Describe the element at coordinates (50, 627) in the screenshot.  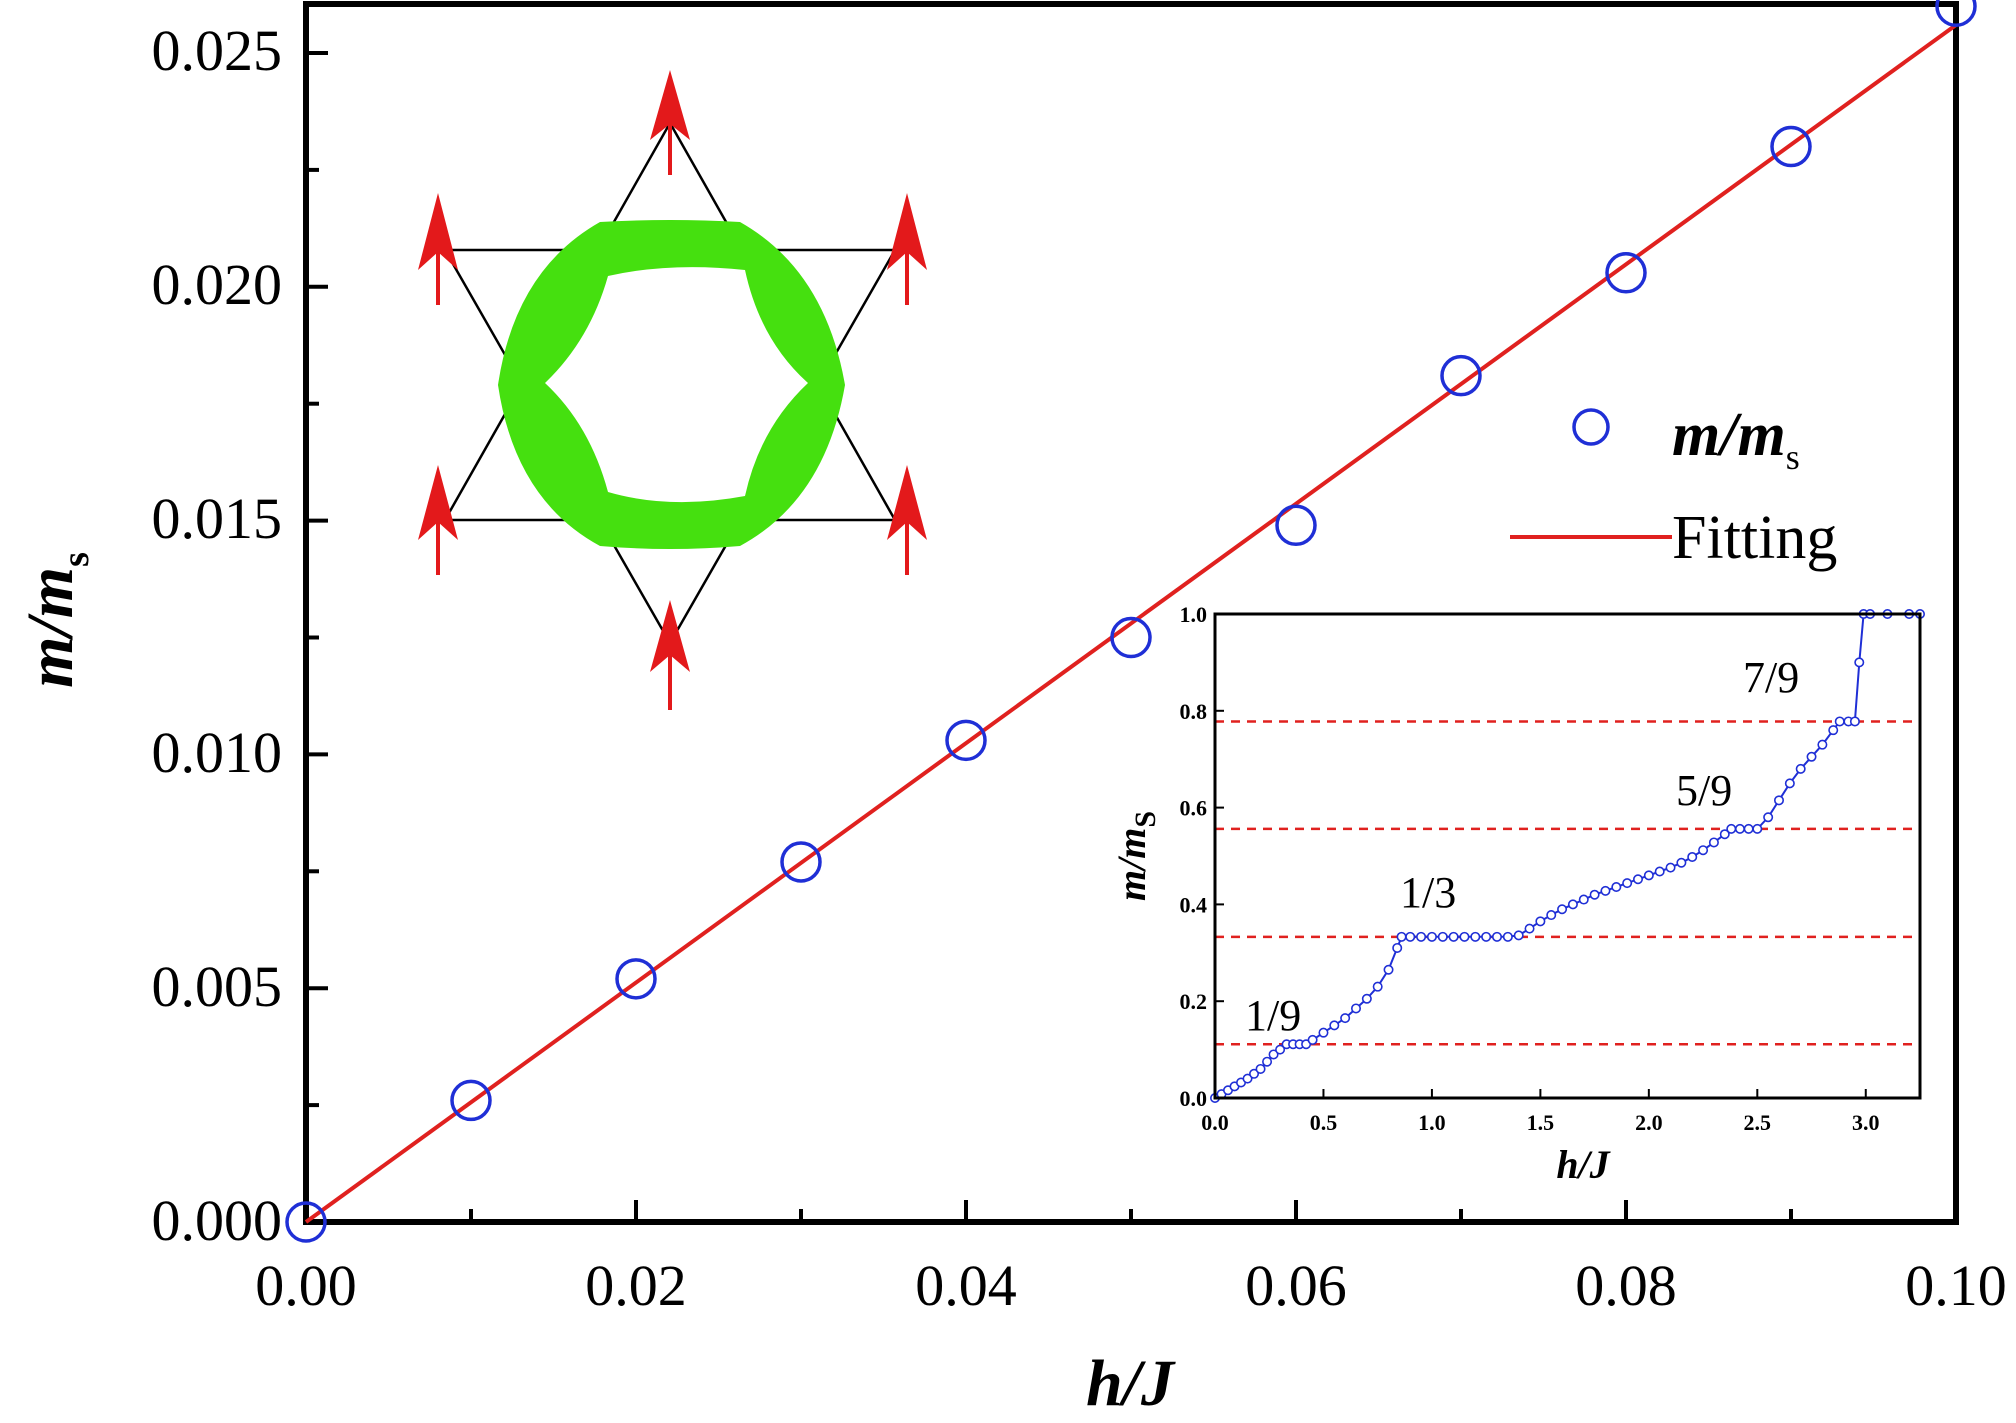
I see `y-axis-title-main: m/m` at that location.